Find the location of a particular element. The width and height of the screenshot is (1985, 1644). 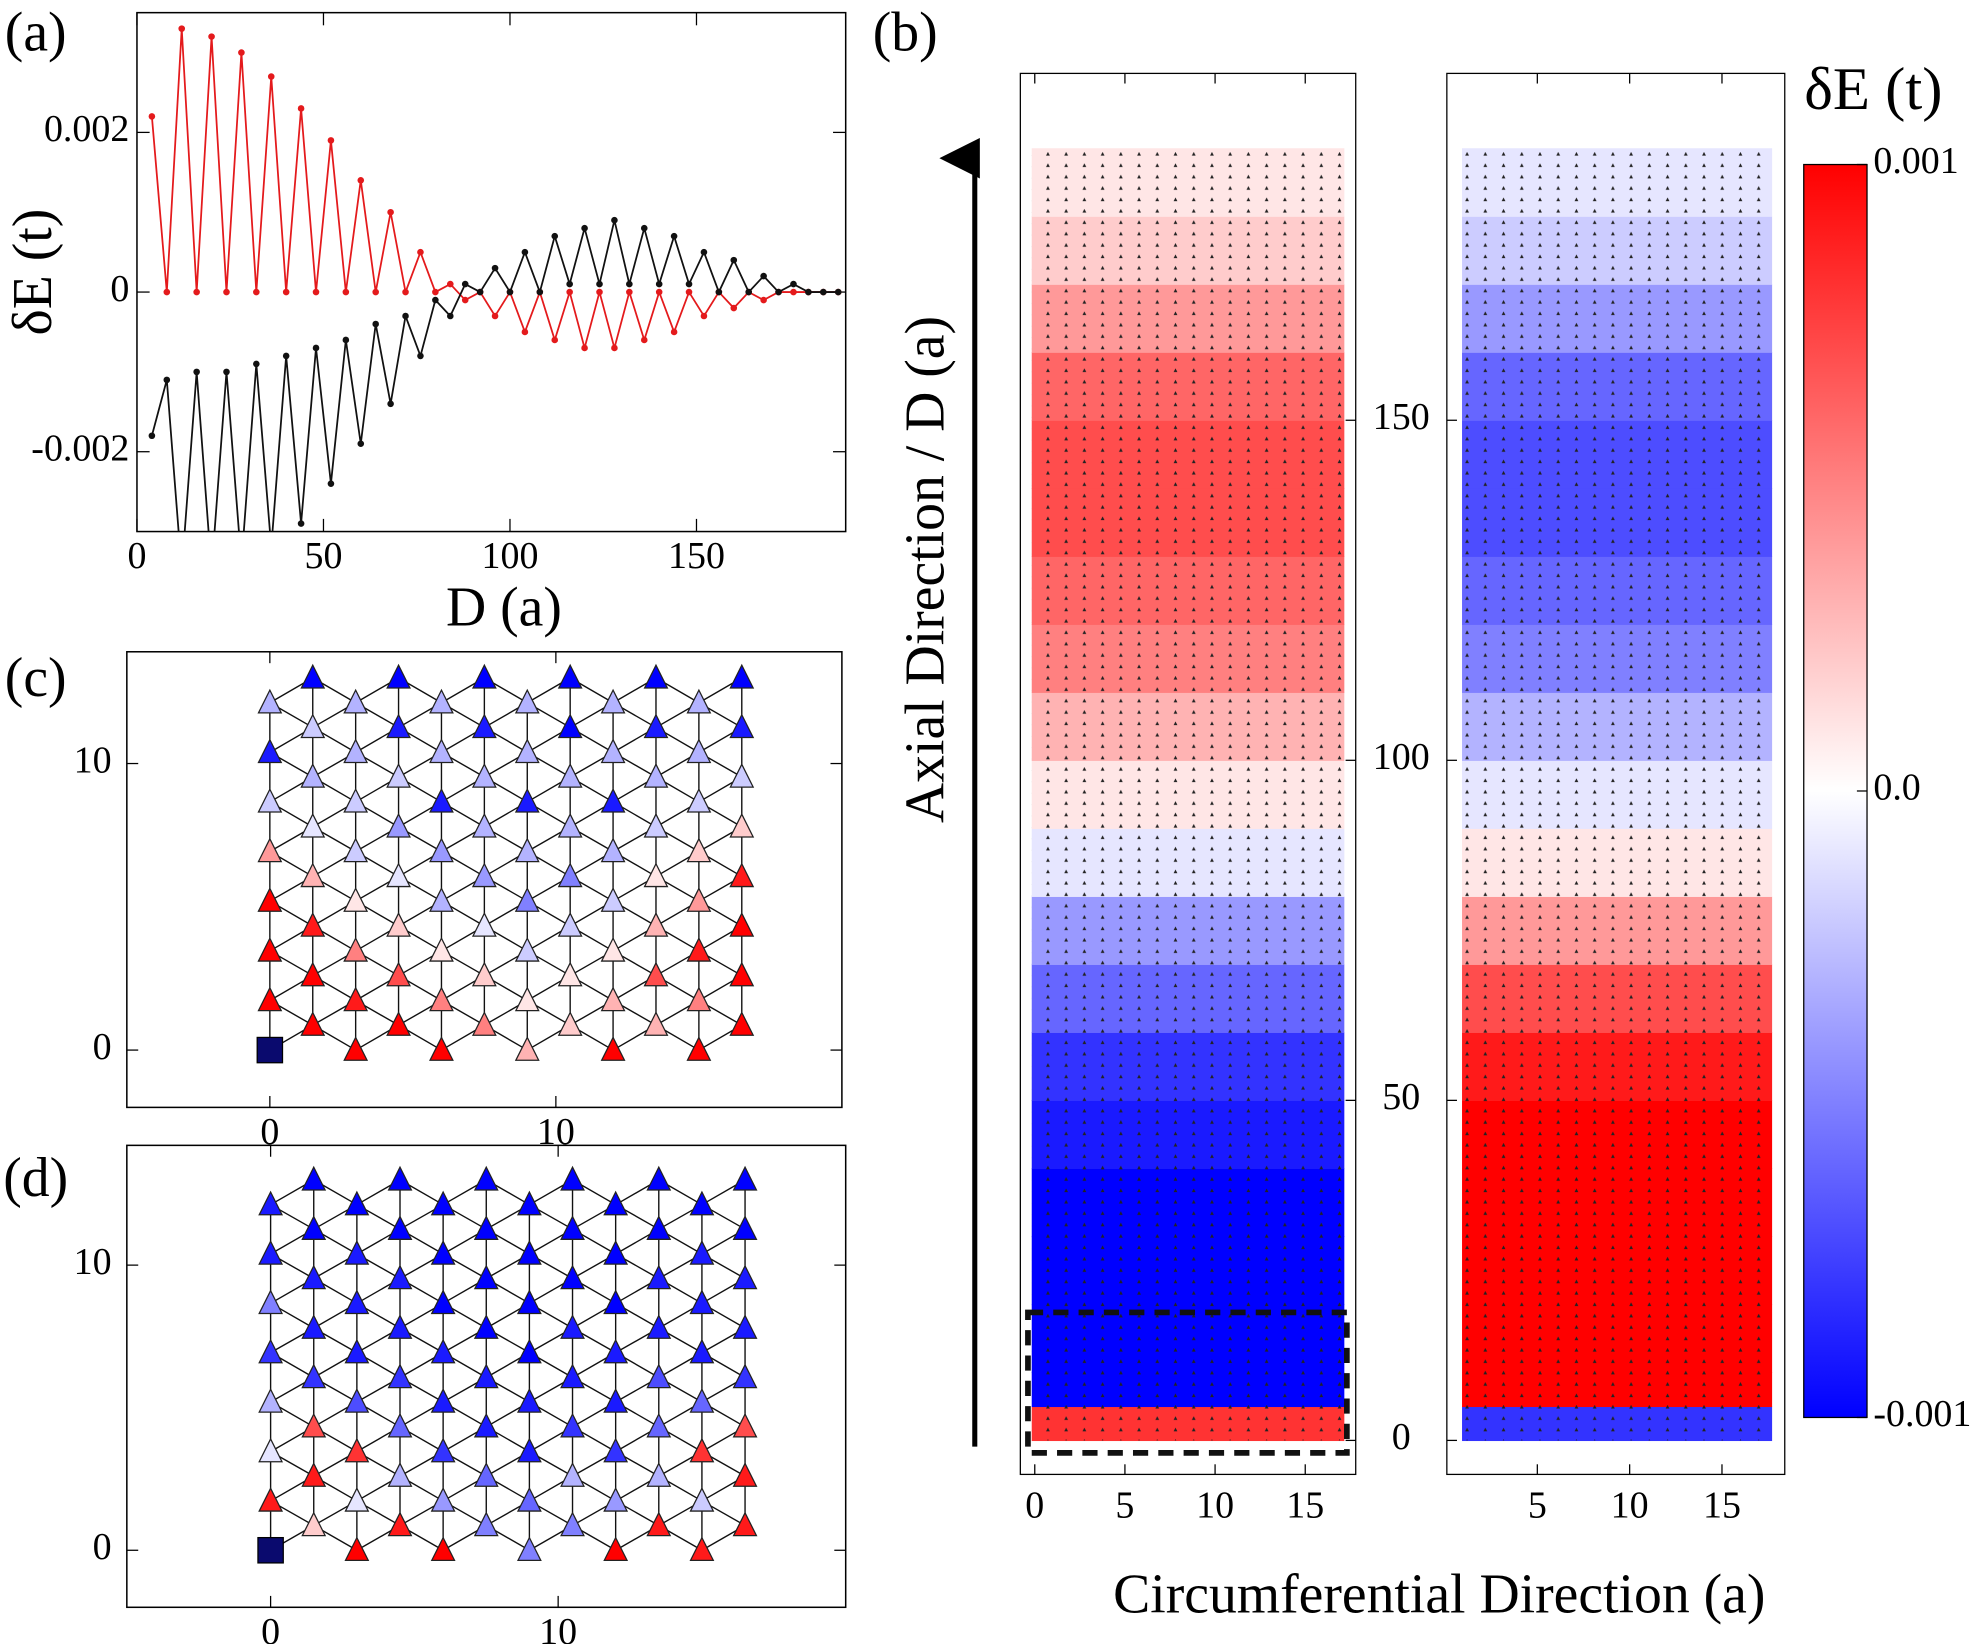

x-axis-label: Circumferential Direction (a) is located at coordinates (1439, 1594).